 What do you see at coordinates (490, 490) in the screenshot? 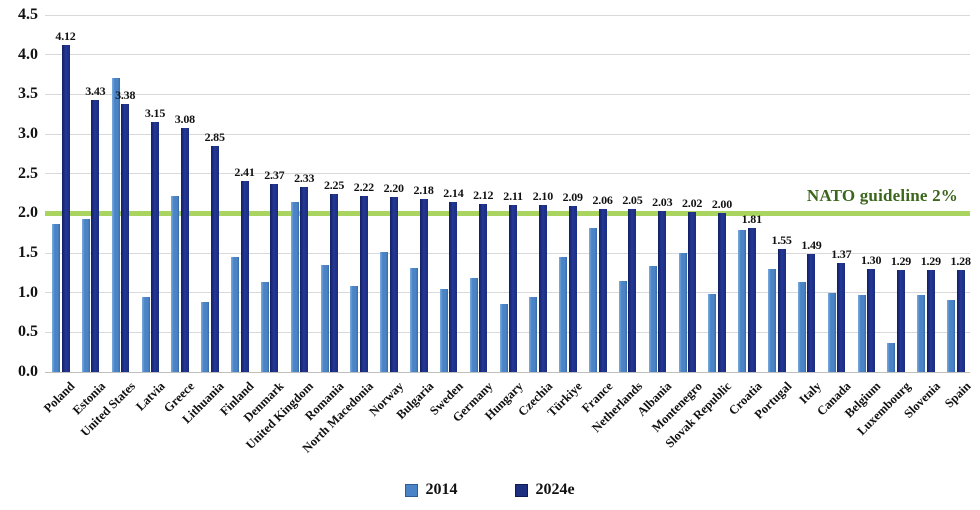
I see `legend: 2014 2024e` at bounding box center [490, 490].